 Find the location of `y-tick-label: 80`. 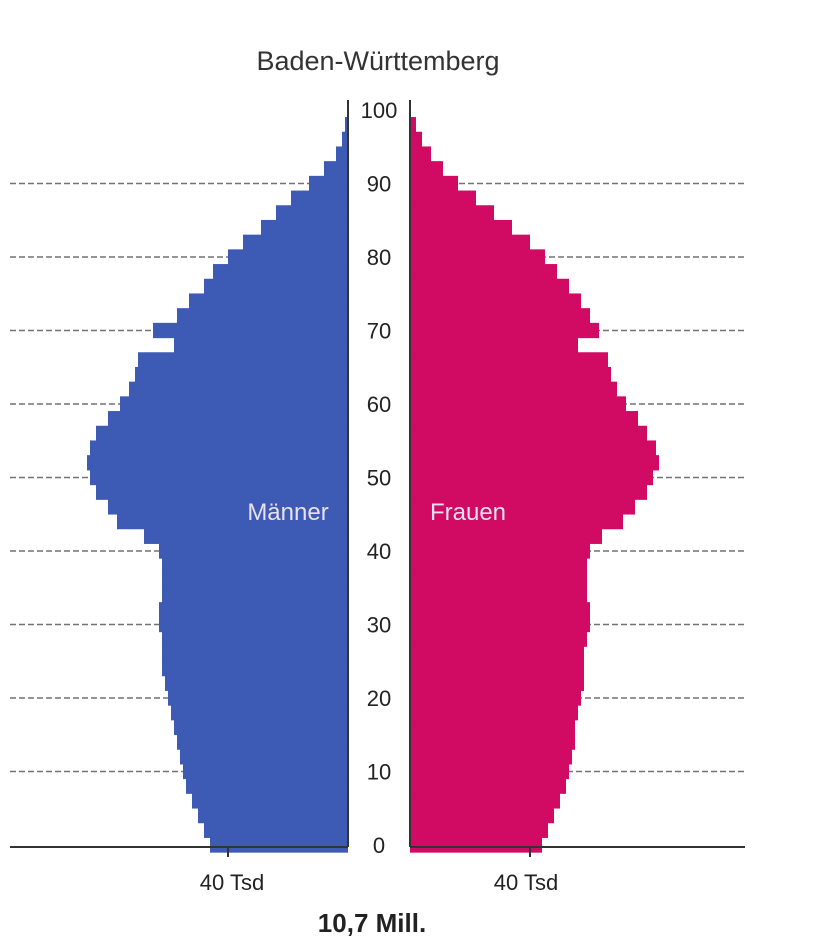

y-tick-label: 80 is located at coordinates (379, 257).